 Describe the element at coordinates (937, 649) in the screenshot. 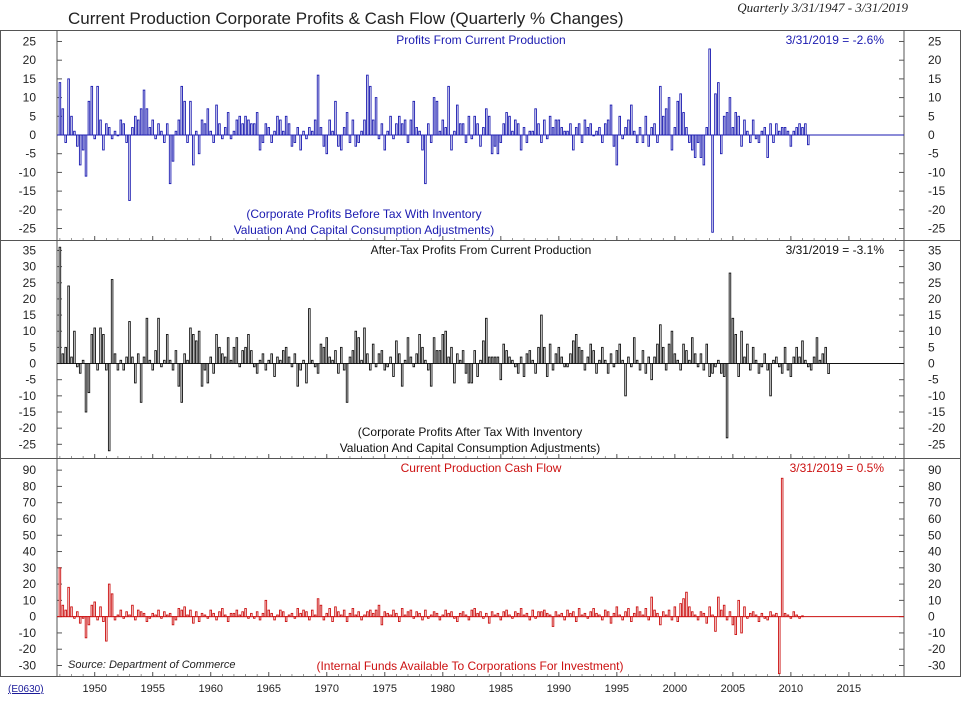

I see `y-tick-label-right: -20` at that location.